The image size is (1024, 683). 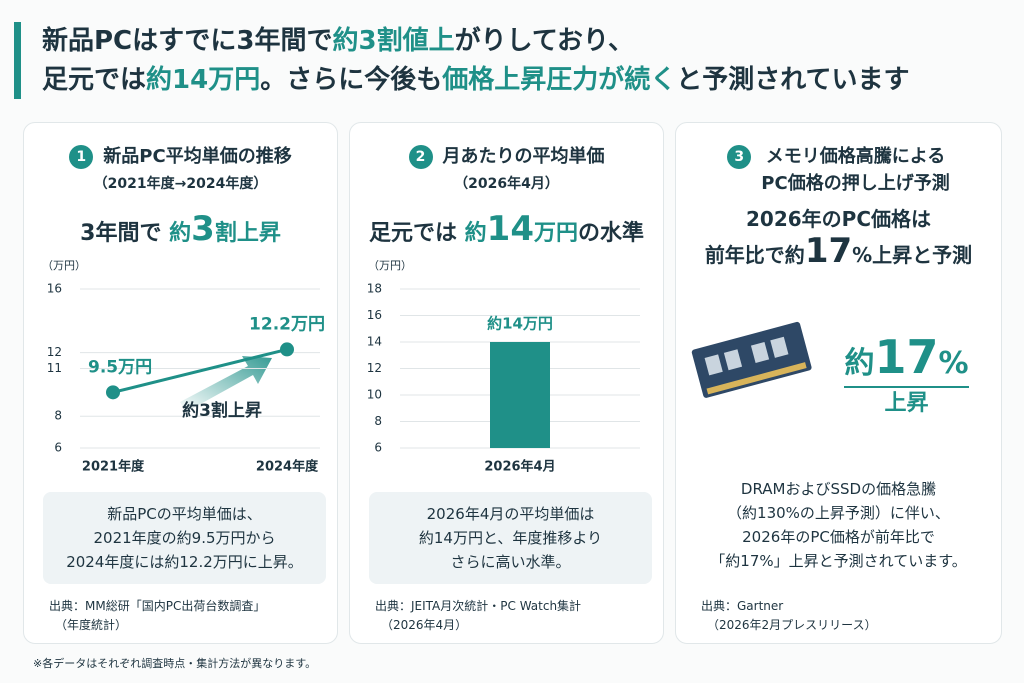 What do you see at coordinates (180, 184) in the screenshot?
I see `panel-subtitle: （2021年度→2024年度）` at bounding box center [180, 184].